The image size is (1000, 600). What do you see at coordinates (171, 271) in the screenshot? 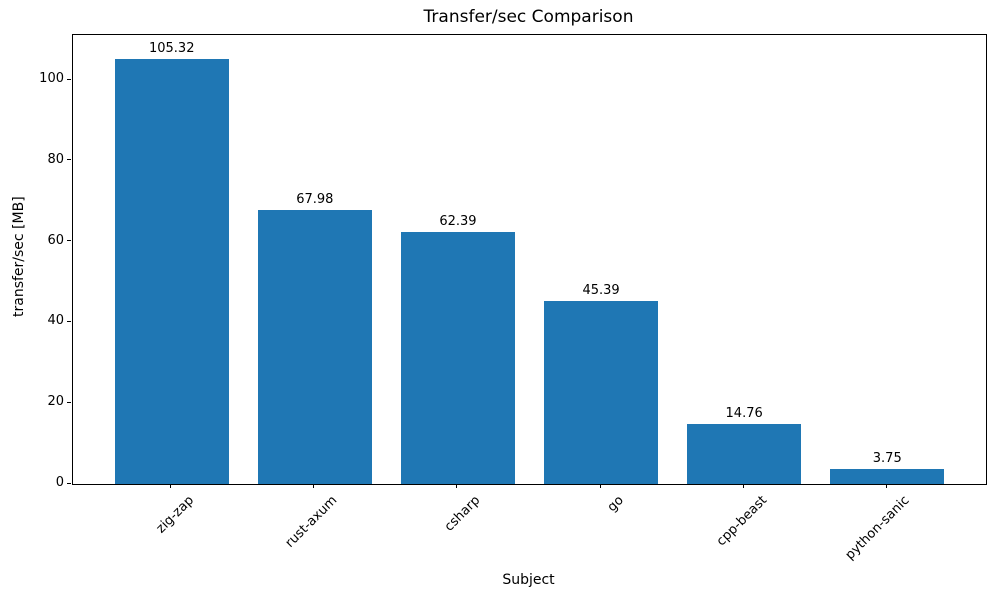
I see `bar-zig-zap` at bounding box center [171, 271].